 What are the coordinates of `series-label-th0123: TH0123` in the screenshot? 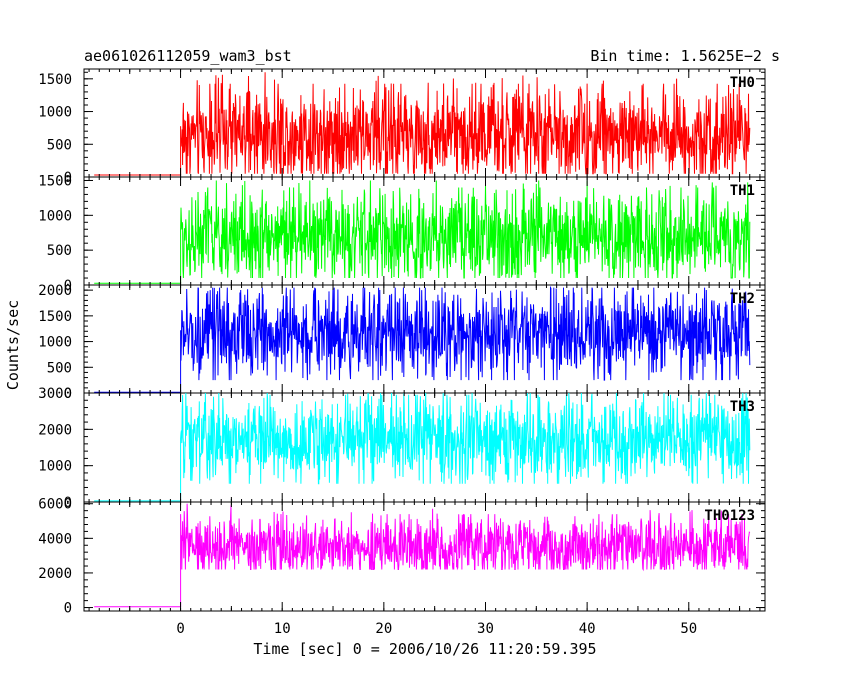 It's located at (729, 516).